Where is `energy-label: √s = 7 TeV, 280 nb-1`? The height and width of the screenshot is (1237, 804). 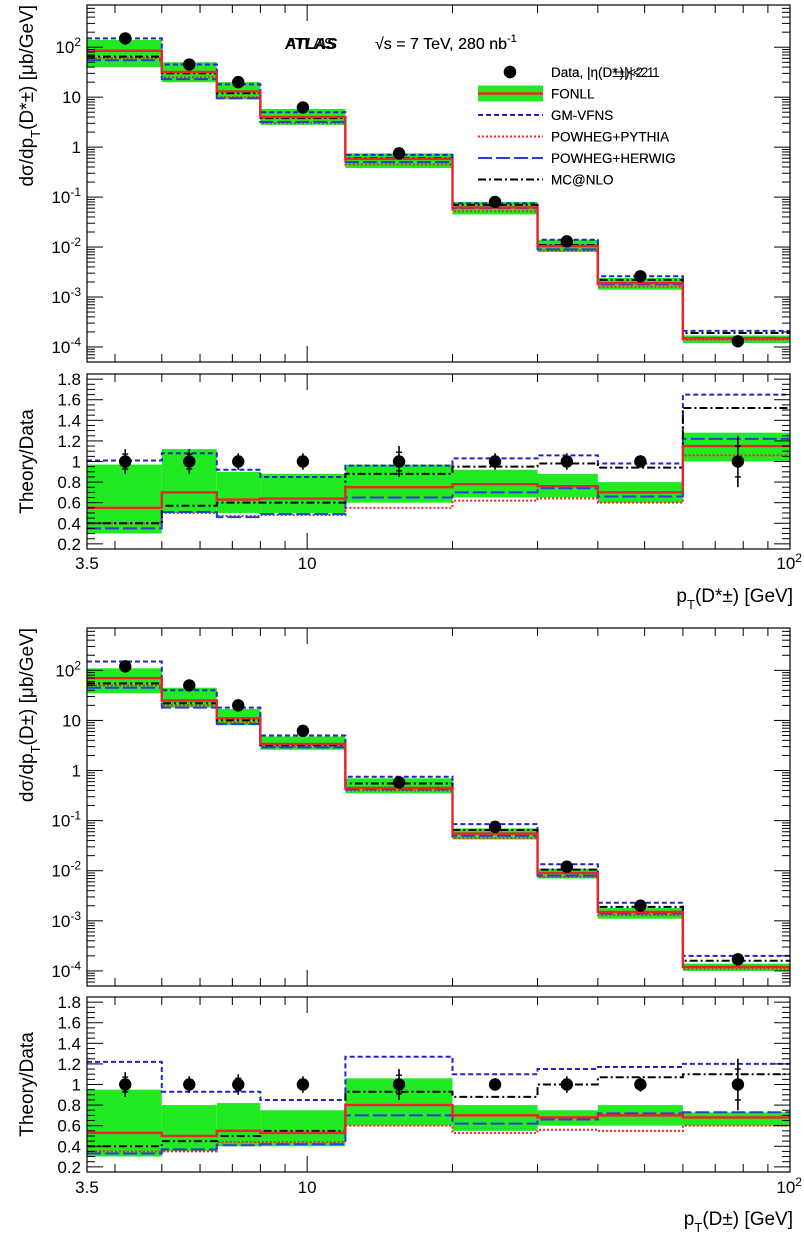 energy-label: √s = 7 TeV, 280 nb-1 is located at coordinates (446, 43).